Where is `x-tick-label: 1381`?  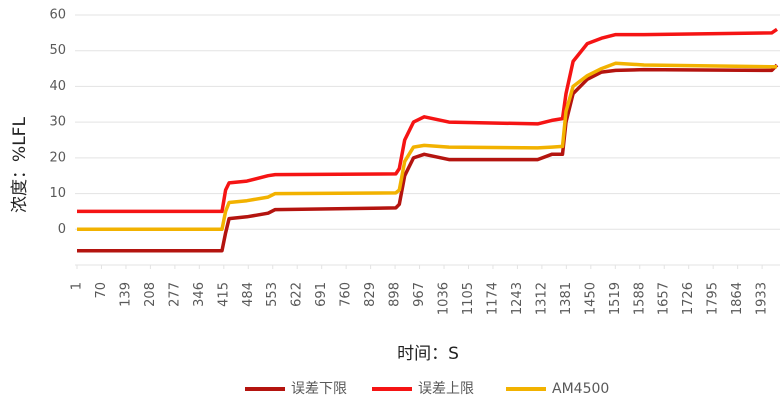 x-tick-label: 1381 is located at coordinates (566, 298).